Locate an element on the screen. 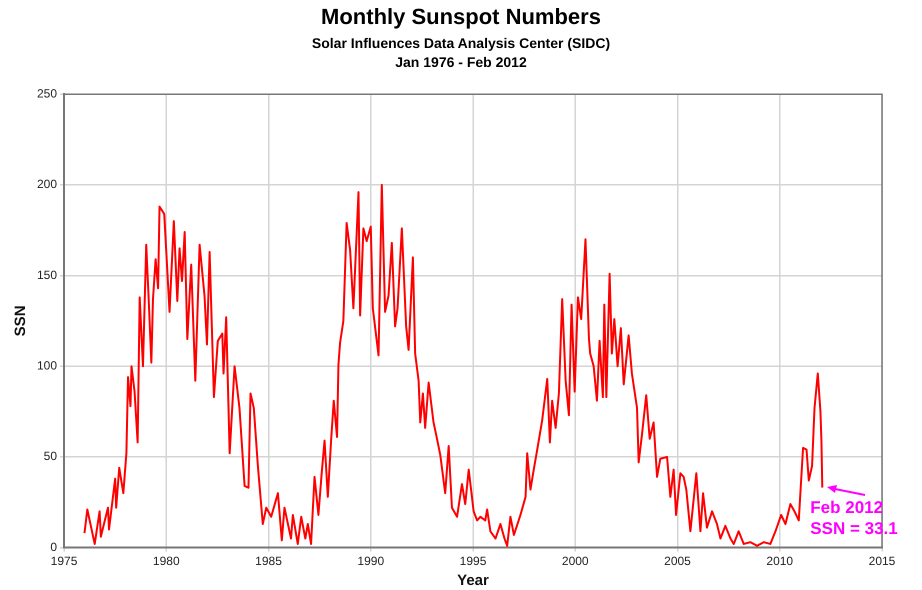 This screenshot has width=922, height=590. x-tick-label: 1985 is located at coordinates (268, 561).